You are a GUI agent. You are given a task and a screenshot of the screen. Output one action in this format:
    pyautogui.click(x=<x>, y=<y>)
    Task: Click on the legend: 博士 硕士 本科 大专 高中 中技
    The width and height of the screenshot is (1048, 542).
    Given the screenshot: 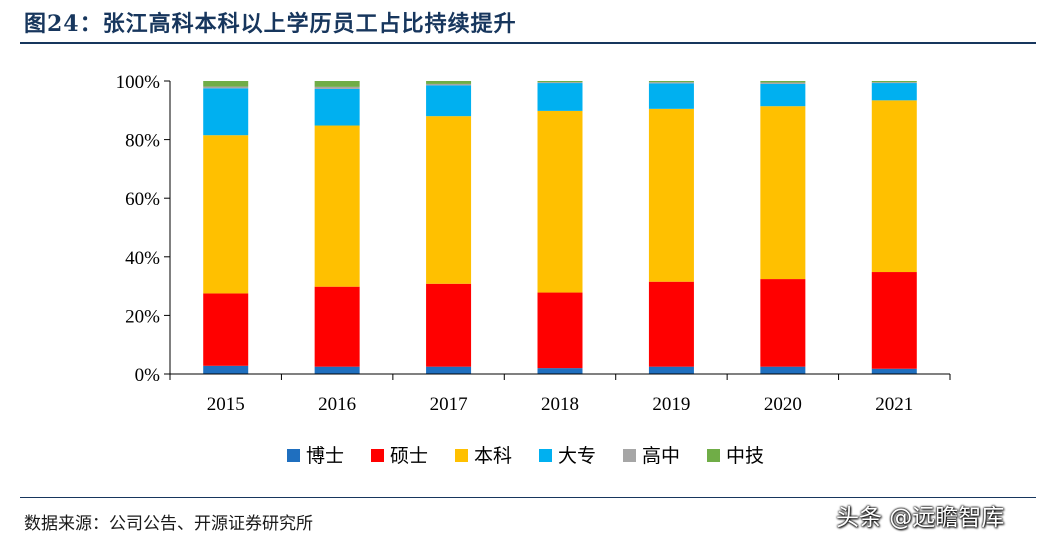 What is the action you would take?
    pyautogui.click(x=525, y=456)
    